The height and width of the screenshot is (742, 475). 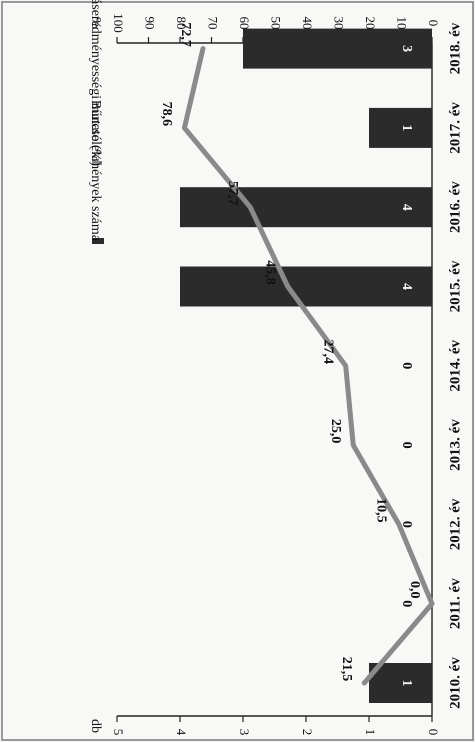 I want to click on right-axis-tick-label: 50, so click(x=276, y=23).